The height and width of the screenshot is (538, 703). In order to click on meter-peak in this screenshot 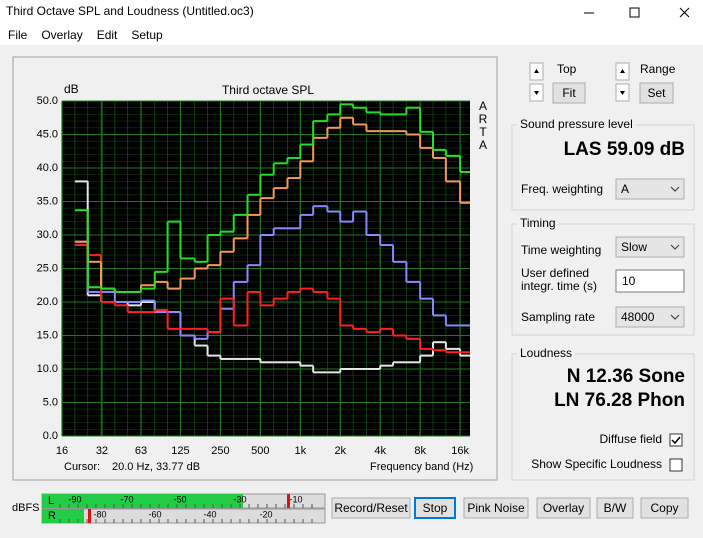, I will do `click(89, 516)`.